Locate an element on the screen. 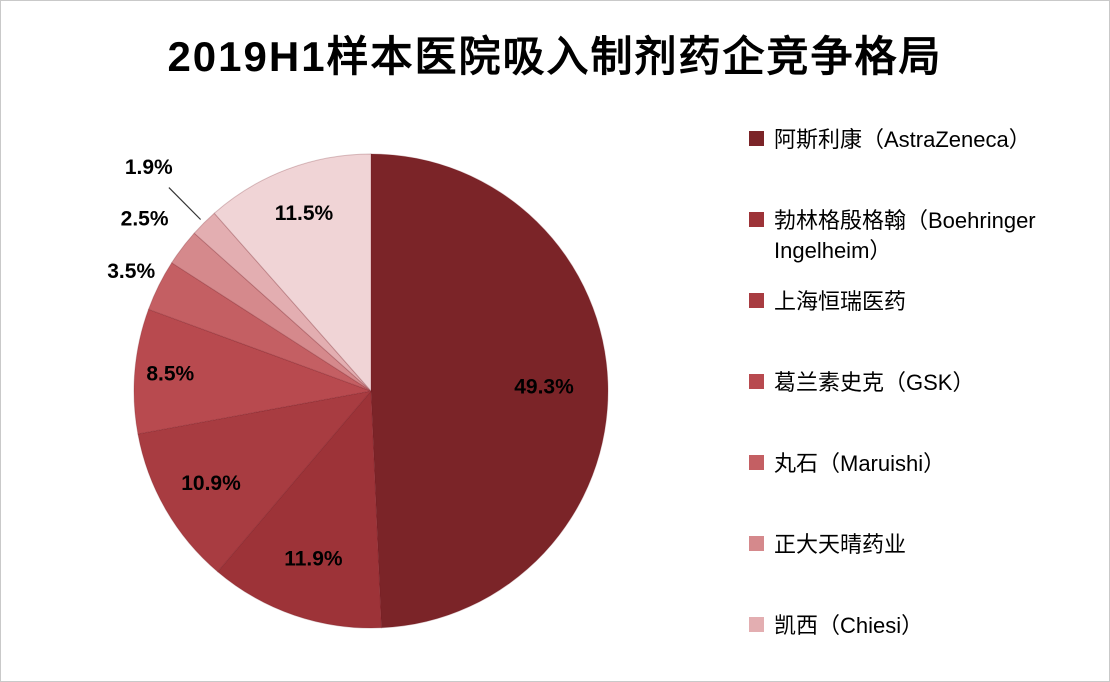 This screenshot has height=682, width=1110. chart-title: 2019H1样本医院吸入制剂药企竞争格局 is located at coordinates (555, 56).